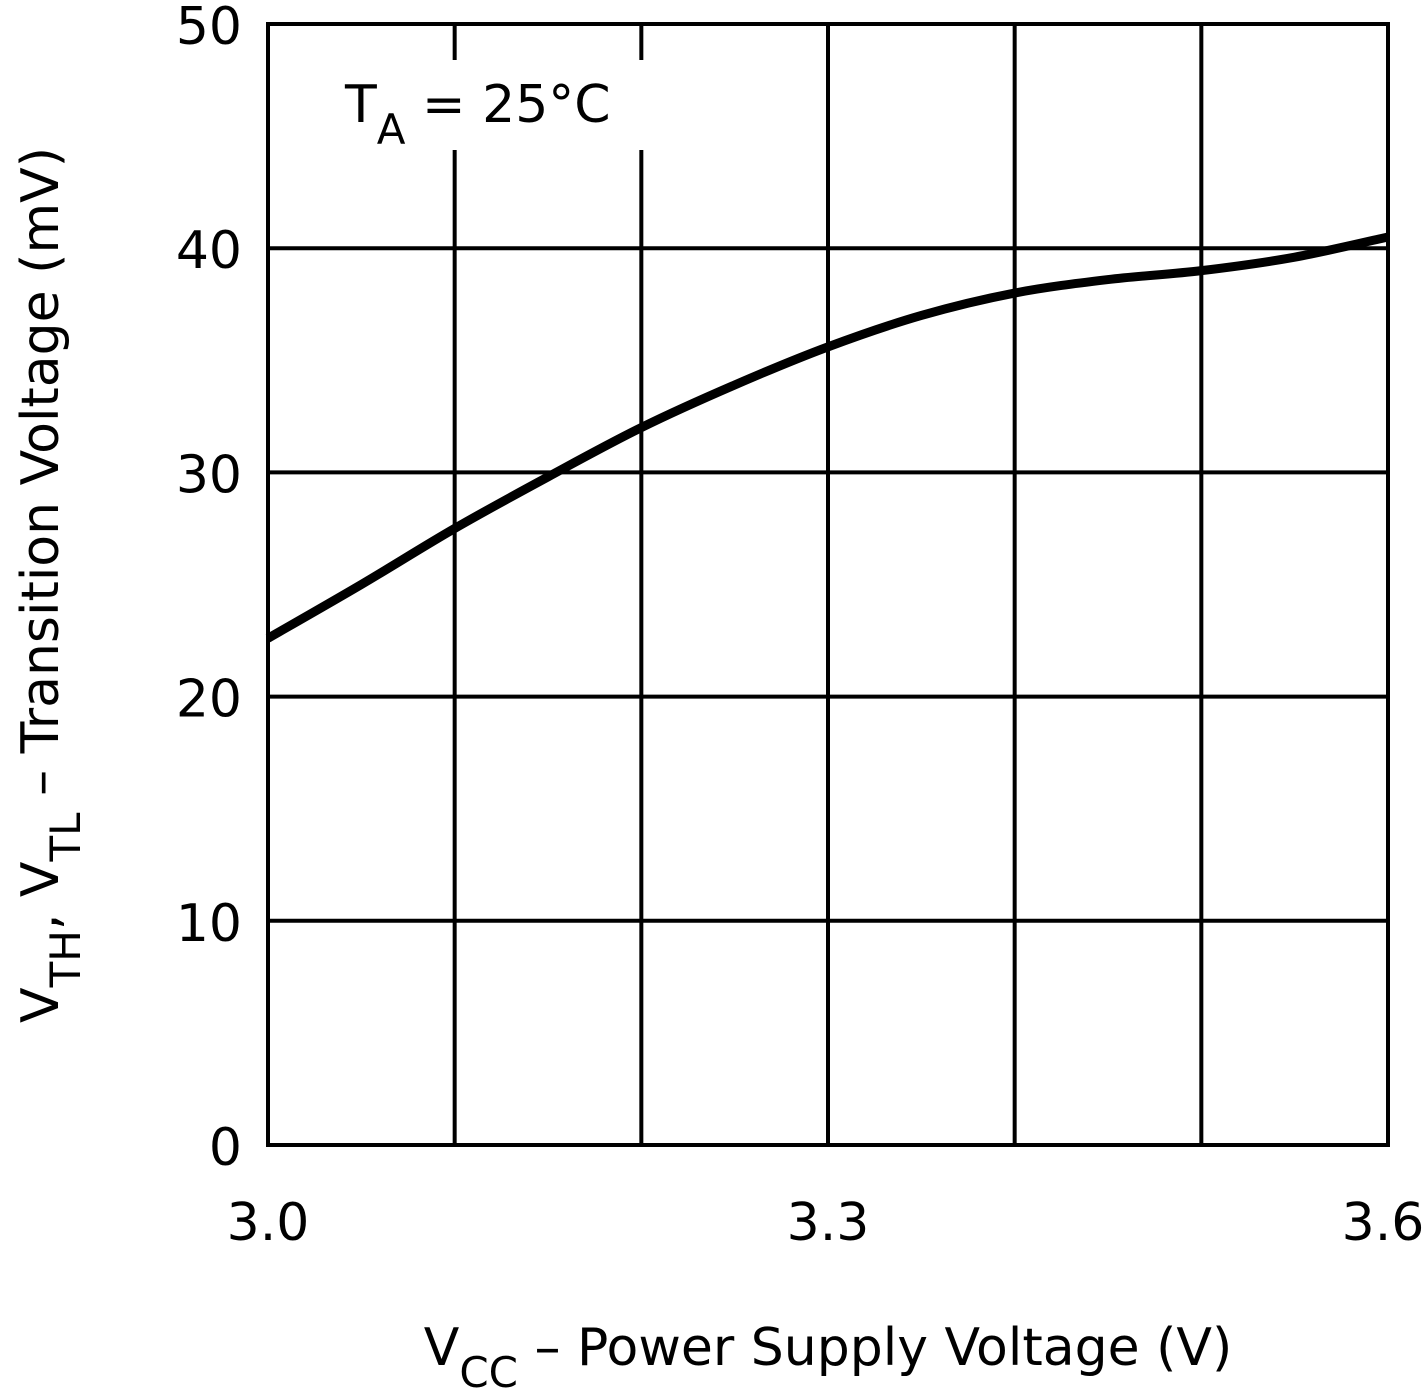 The height and width of the screenshot is (1389, 1427). Describe the element at coordinates (828, 1353) in the screenshot. I see `x-axis-label: VCC – Power Supply Voltage (V)` at that location.